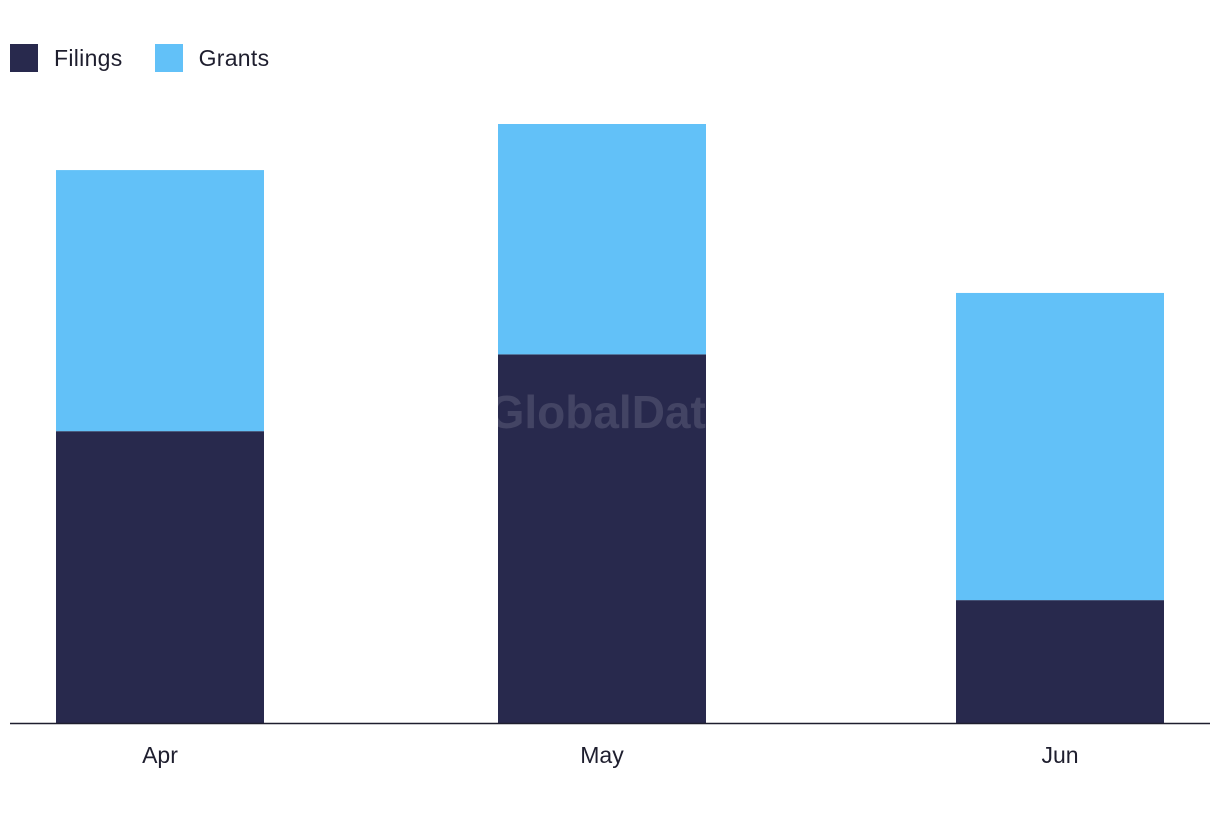 The image size is (1220, 822). I want to click on bar-grants-apr, so click(160, 301).